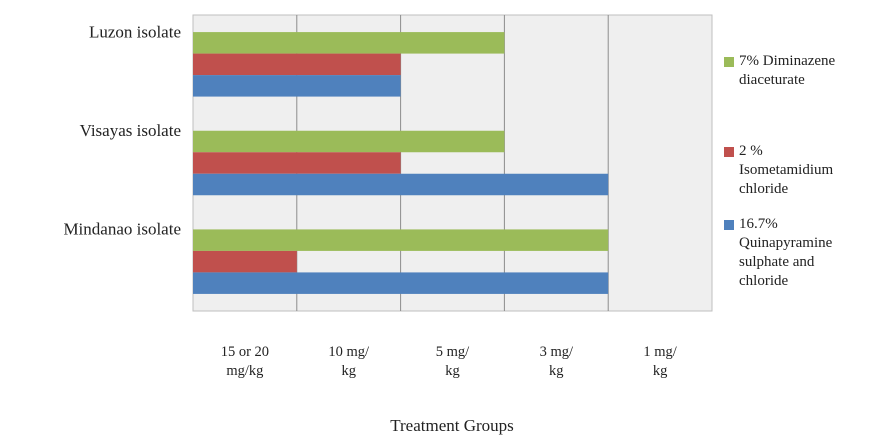 Image resolution: width=895 pixels, height=436 pixels. What do you see at coordinates (452, 425) in the screenshot?
I see `x-axis-title: Treatment Groups` at bounding box center [452, 425].